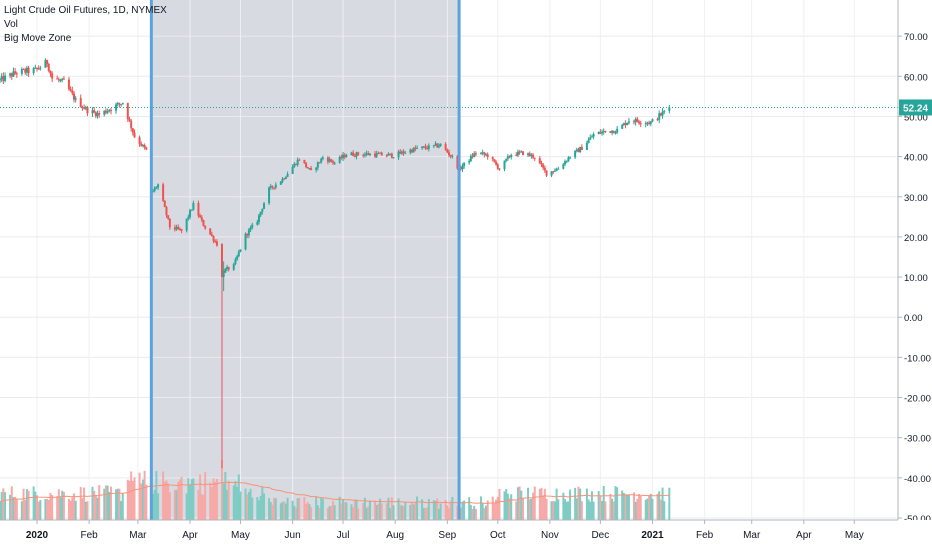 The height and width of the screenshot is (550, 932). Describe the element at coordinates (915, 260) in the screenshot. I see `price-axis` at that location.